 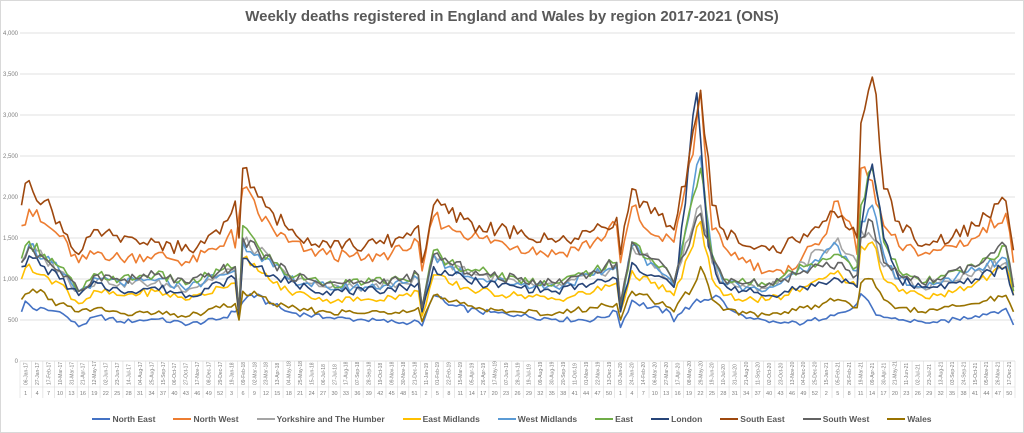 I want to click on x-date-label: 17-Feb-17, so click(x=49, y=373).